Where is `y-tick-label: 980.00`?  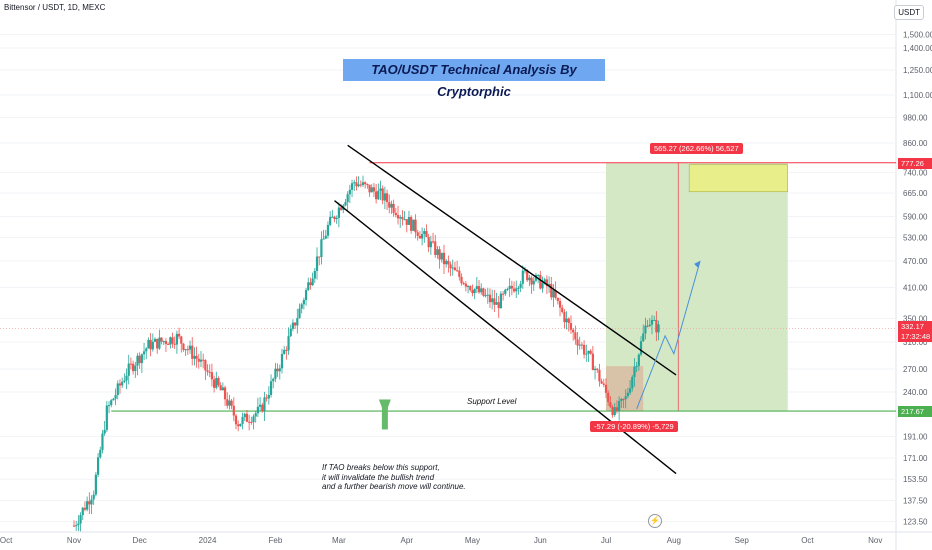 y-tick-label: 980.00 is located at coordinates (915, 118).